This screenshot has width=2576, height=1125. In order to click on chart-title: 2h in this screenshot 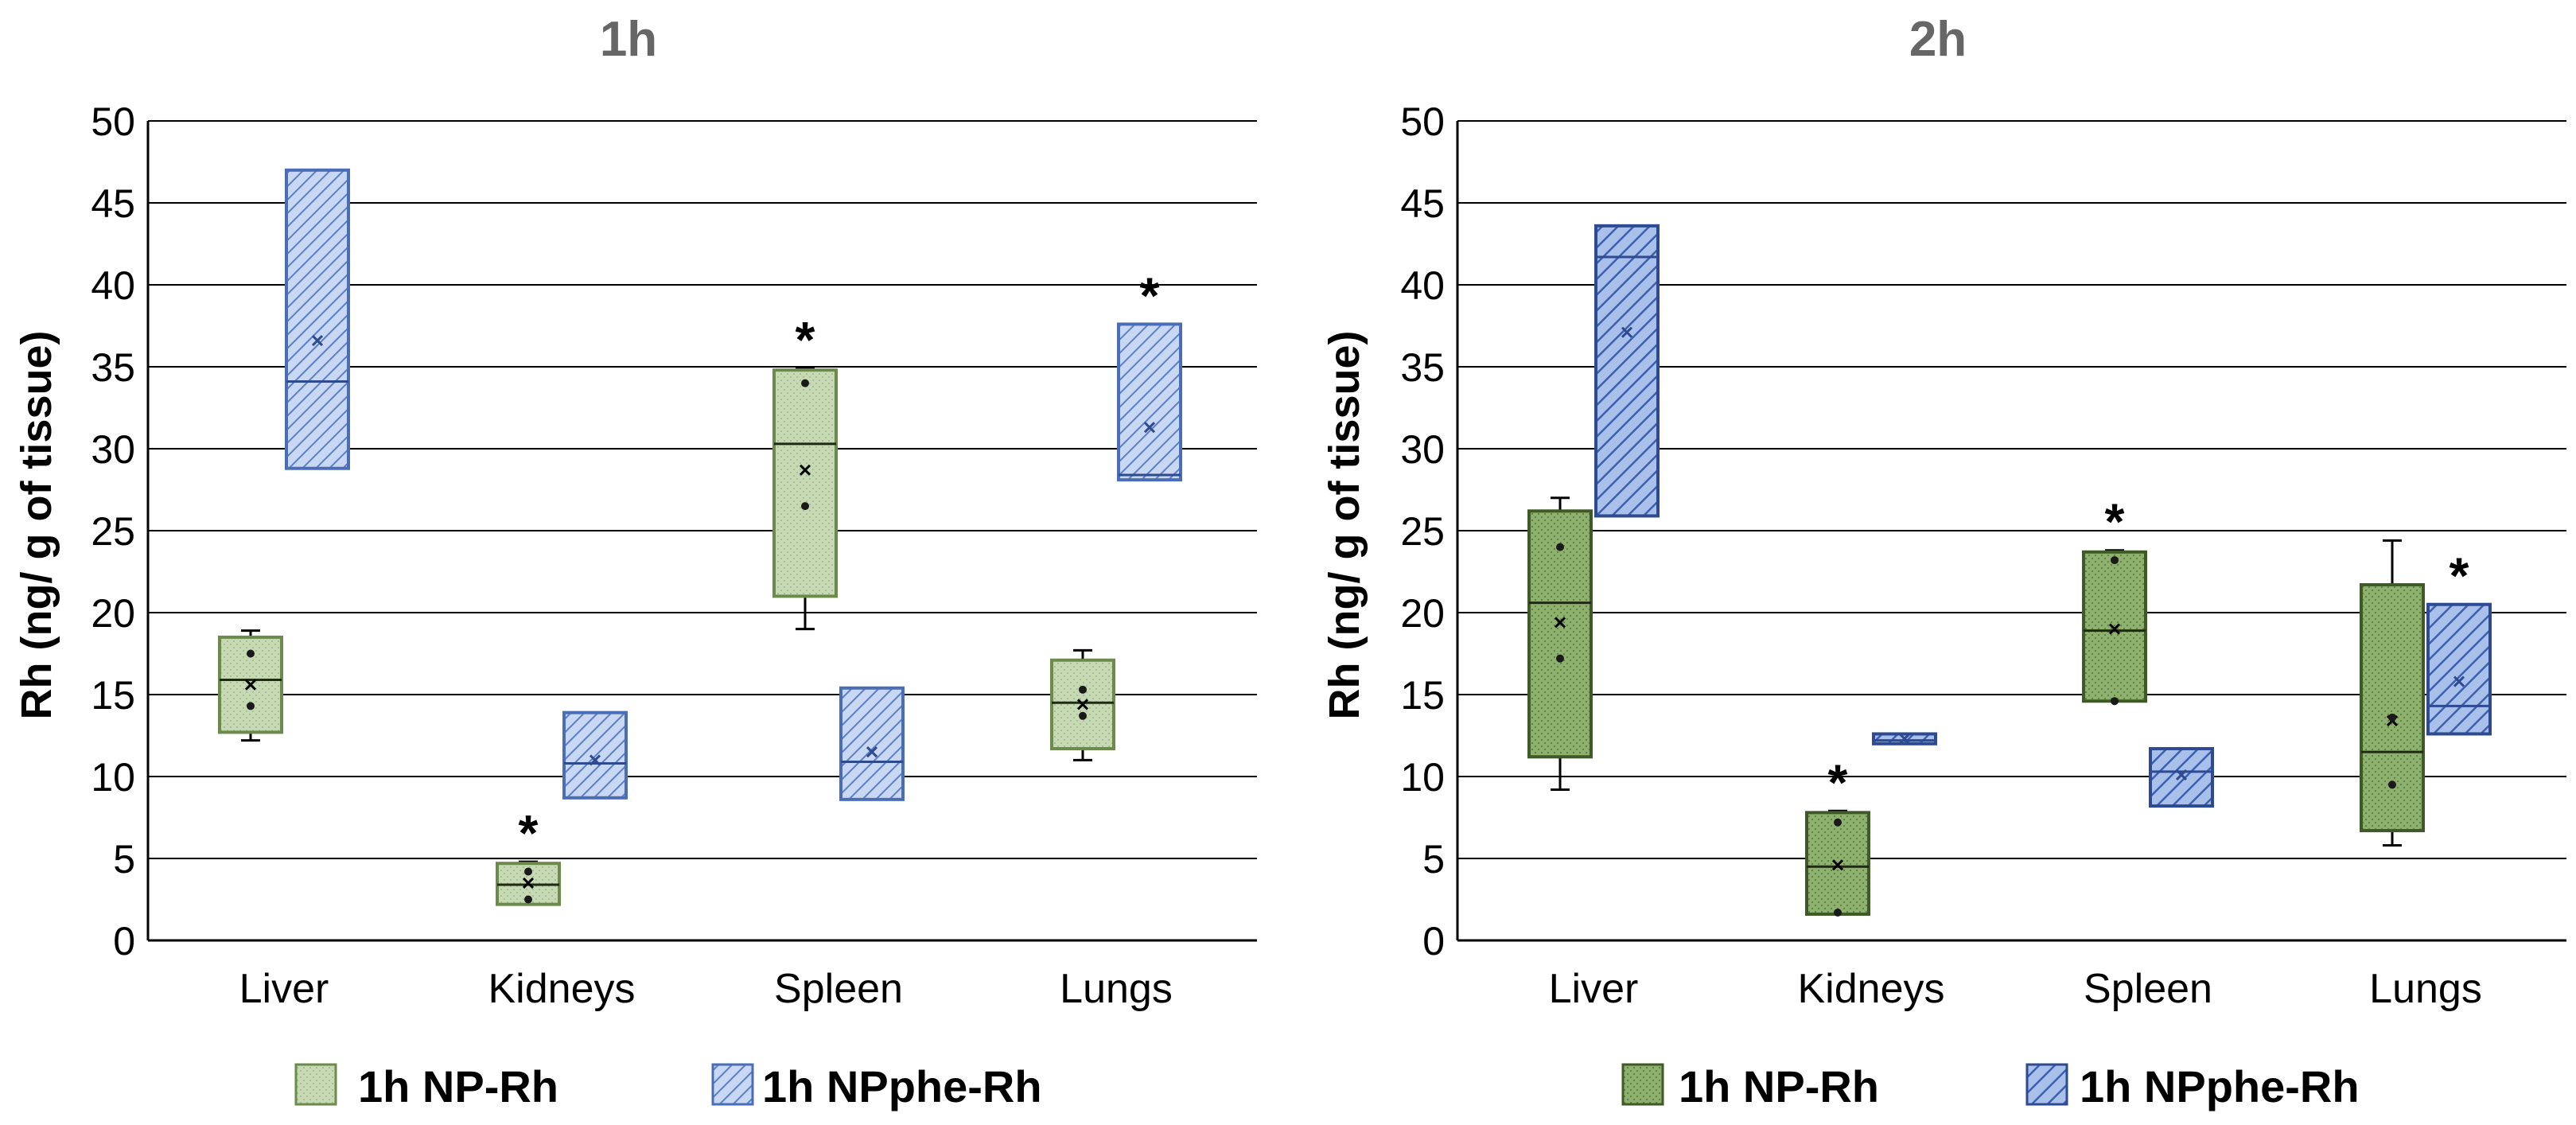, I will do `click(1938, 39)`.